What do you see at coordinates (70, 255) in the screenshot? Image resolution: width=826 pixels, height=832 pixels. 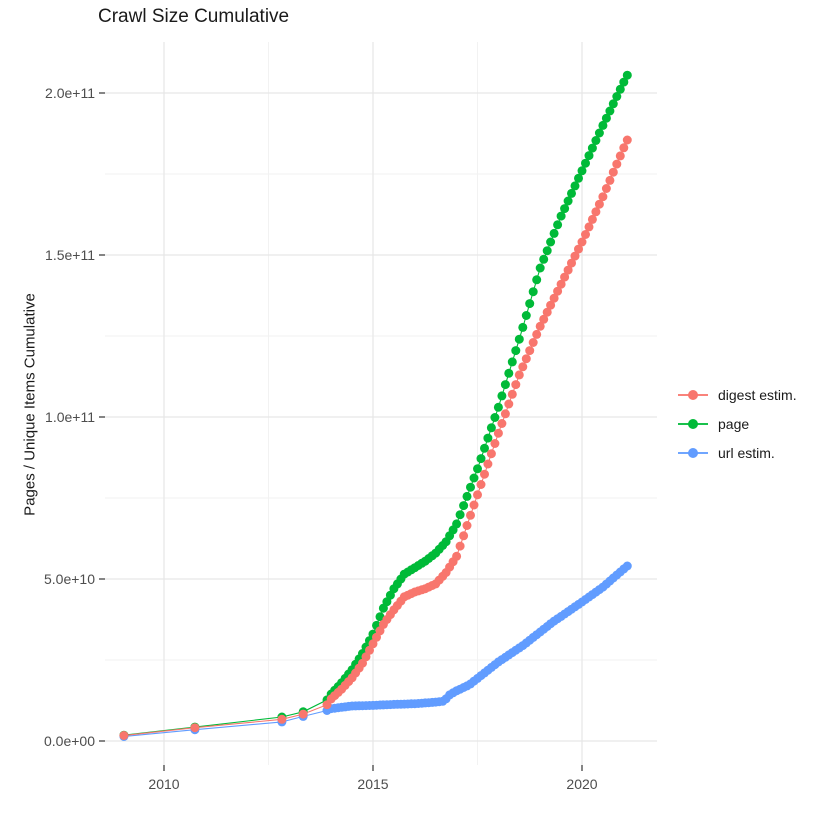 I see `y-tick-label: 1.5e+11` at bounding box center [70, 255].